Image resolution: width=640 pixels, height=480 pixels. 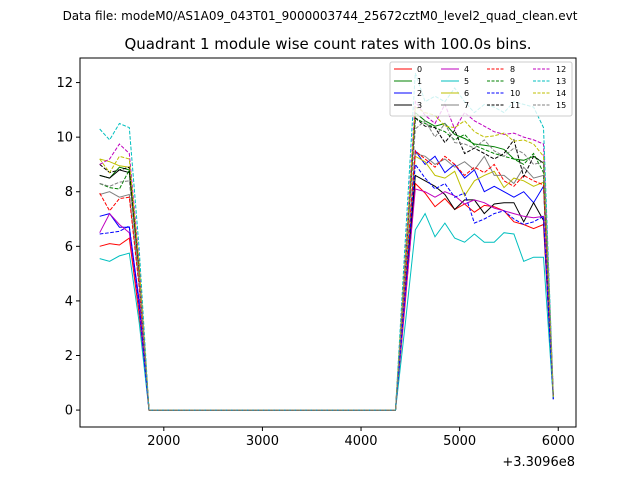 I want to click on x-tick-label: 4000, so click(x=360, y=441).